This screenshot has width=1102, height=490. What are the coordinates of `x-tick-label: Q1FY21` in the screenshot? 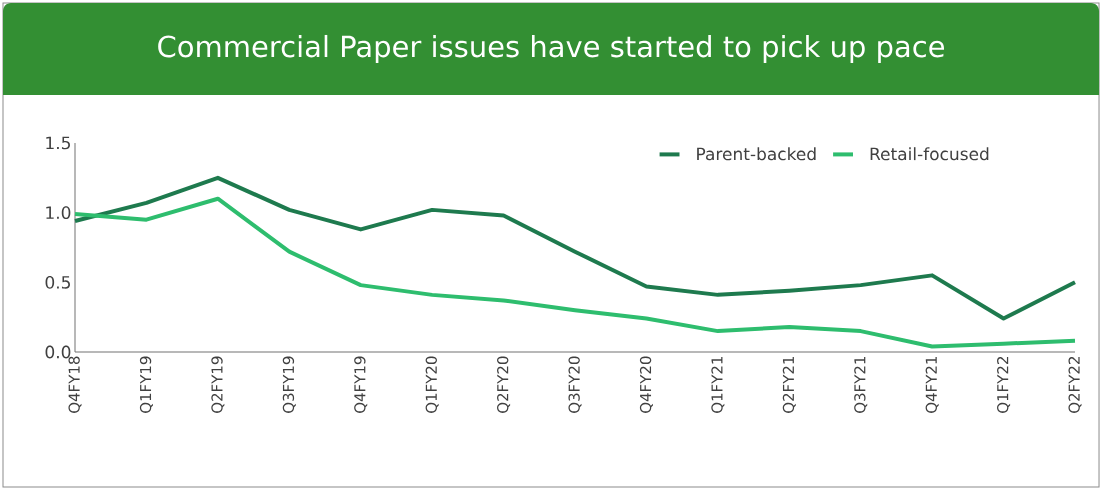 It's located at (718, 384).